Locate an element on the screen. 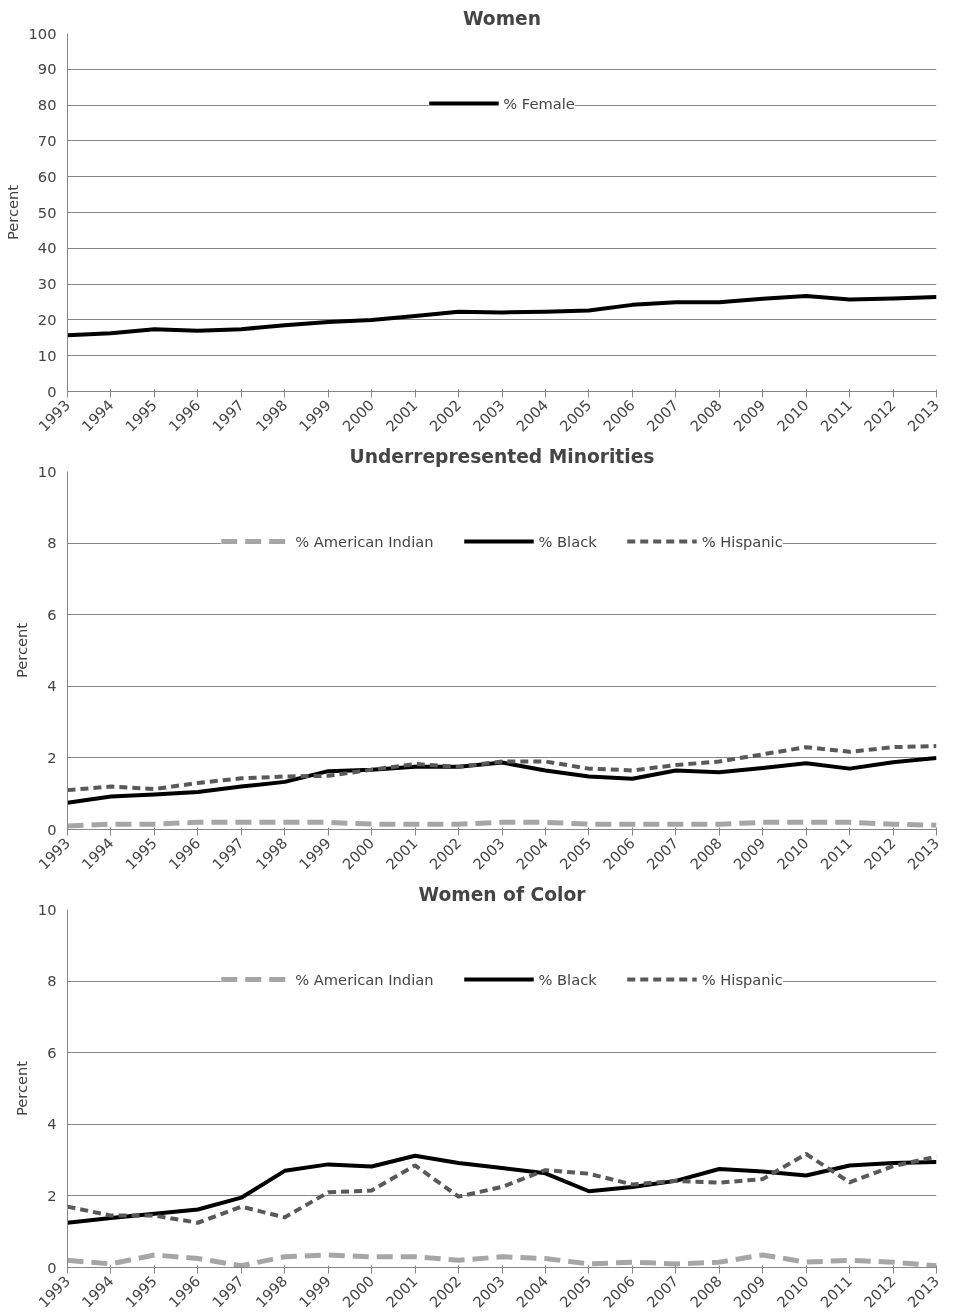 The height and width of the screenshot is (1314, 971). y-tick-label: 90 is located at coordinates (47, 69).